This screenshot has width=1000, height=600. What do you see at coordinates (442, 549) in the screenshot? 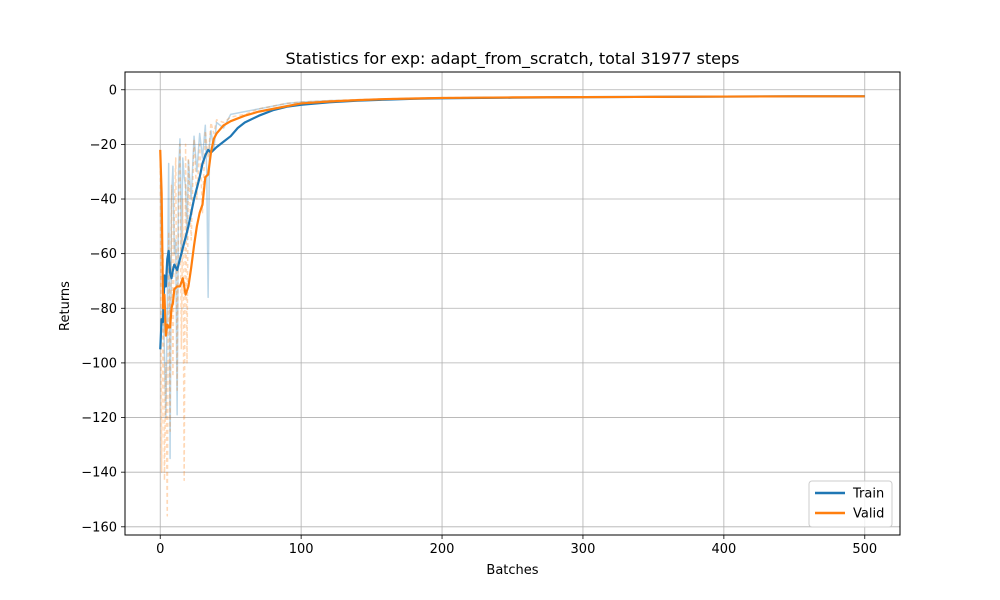
I see `x-tick-label: 200` at bounding box center [442, 549].